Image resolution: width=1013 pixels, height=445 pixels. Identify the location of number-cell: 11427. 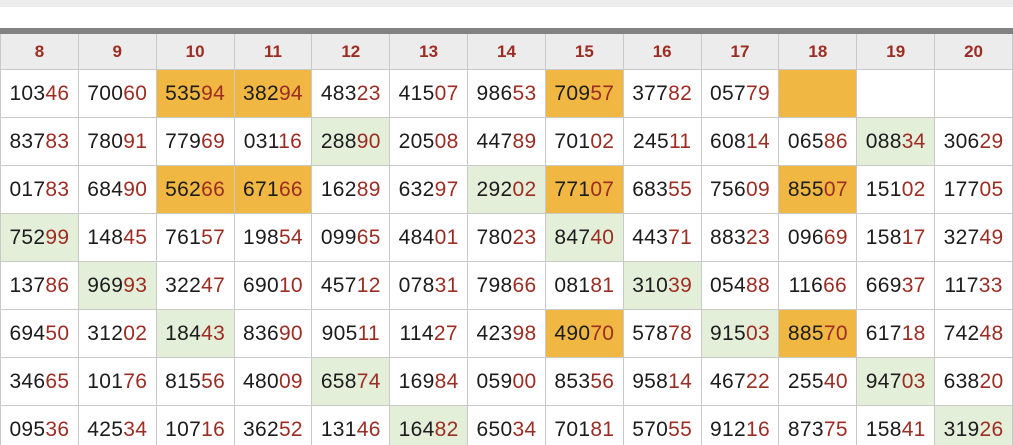
(429, 333).